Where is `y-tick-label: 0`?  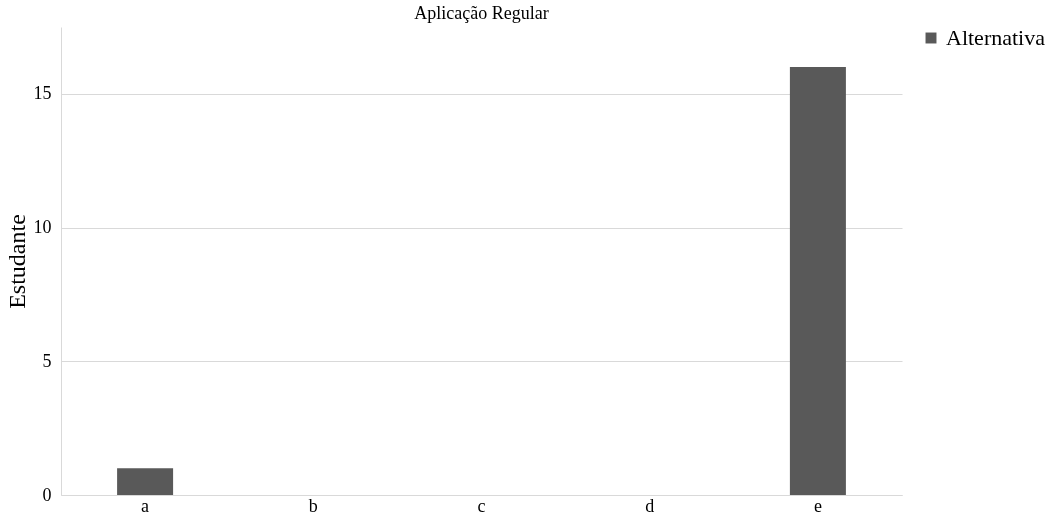
y-tick-label: 0 is located at coordinates (47, 494).